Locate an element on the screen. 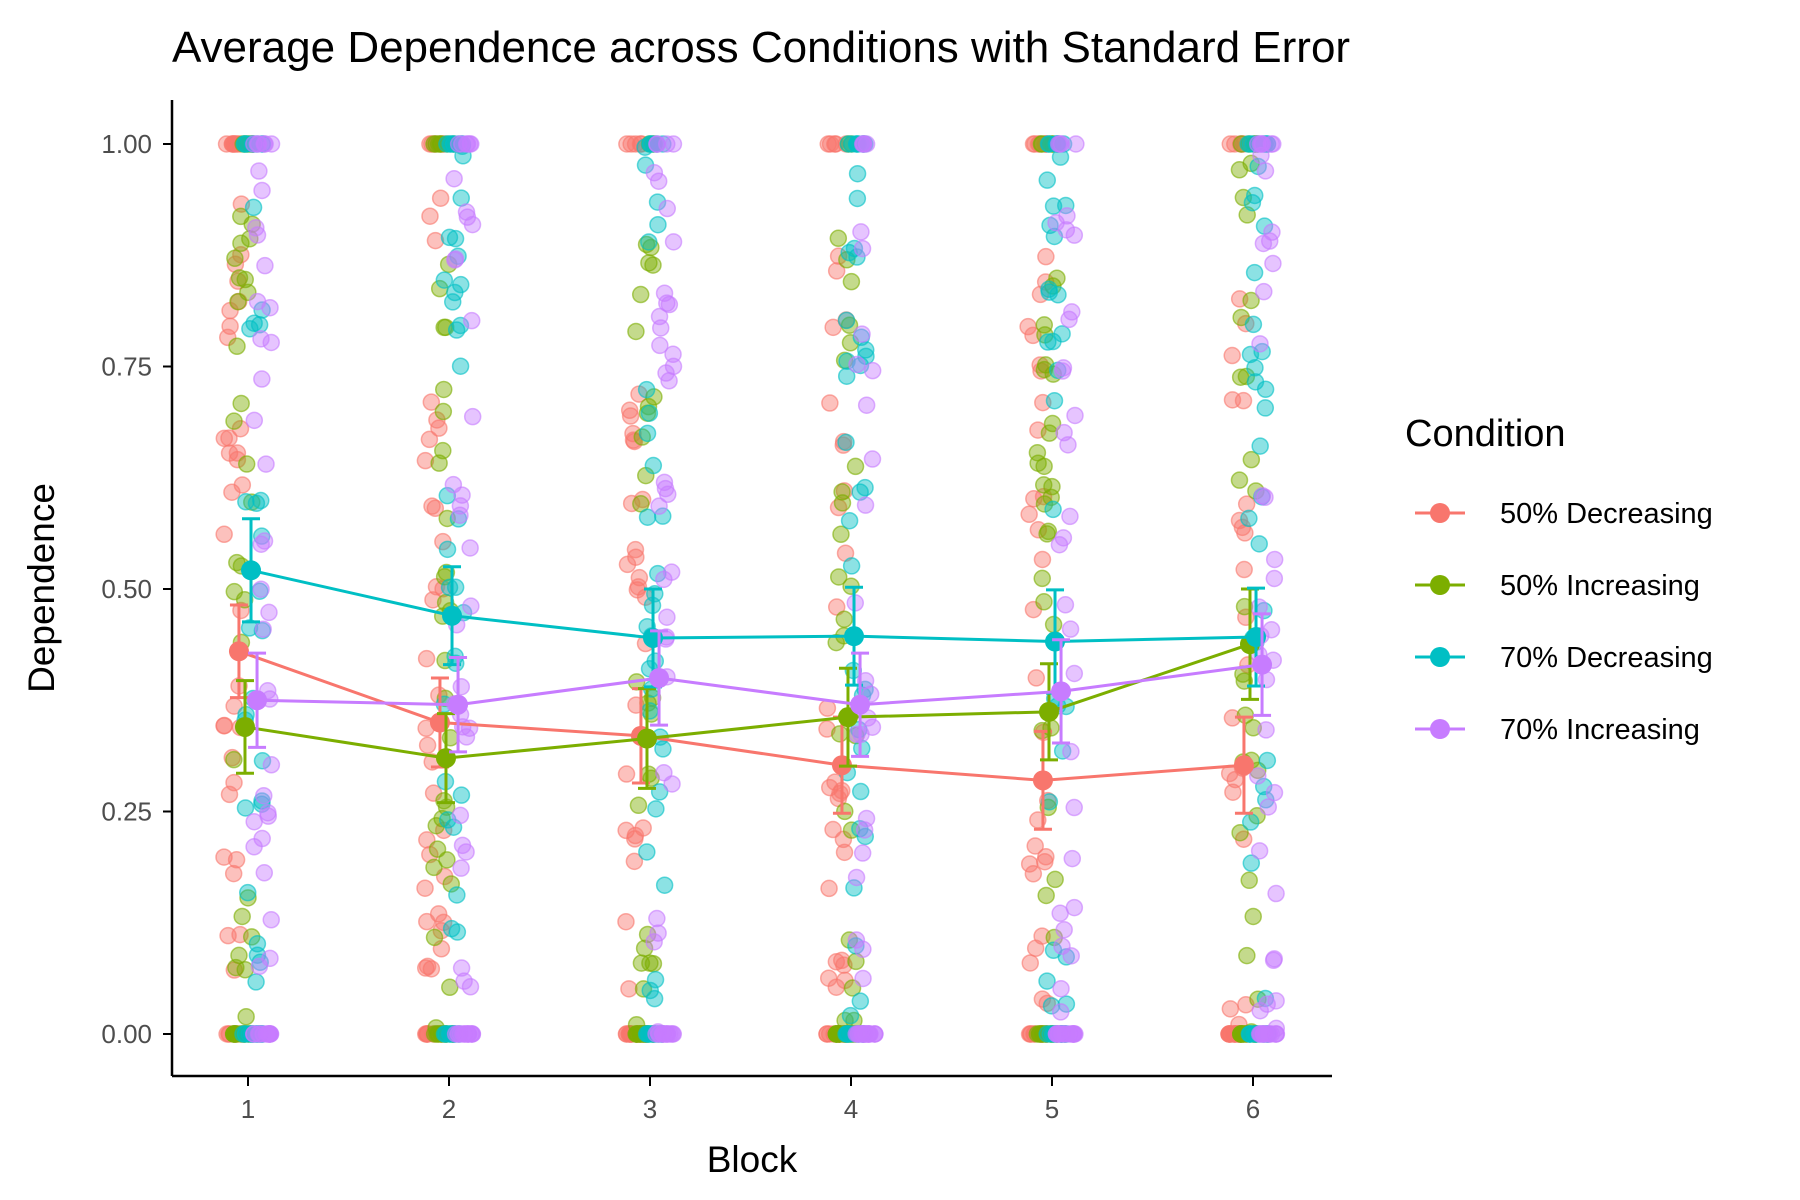 The height and width of the screenshot is (1200, 1800). legend-key-point is located at coordinates (1440, 513).